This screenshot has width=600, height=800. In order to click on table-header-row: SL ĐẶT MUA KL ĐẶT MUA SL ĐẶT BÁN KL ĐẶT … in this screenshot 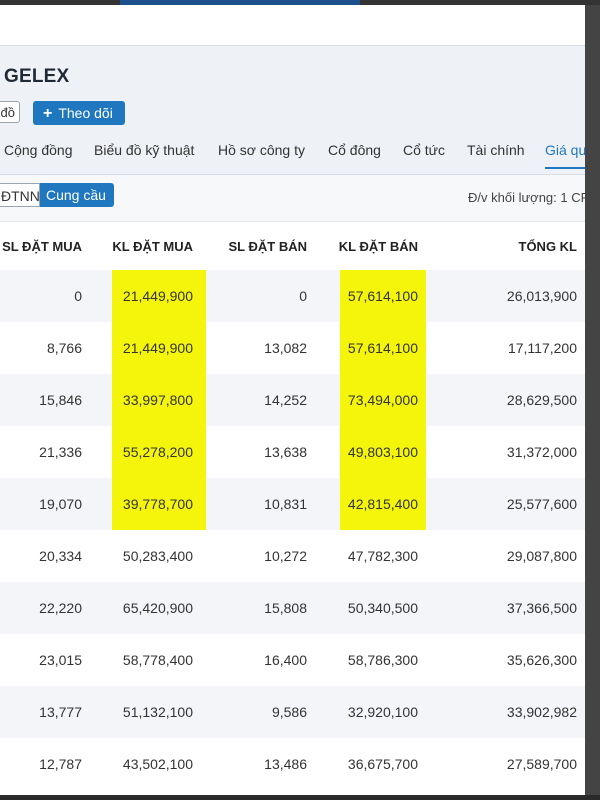, I will do `click(292, 246)`.